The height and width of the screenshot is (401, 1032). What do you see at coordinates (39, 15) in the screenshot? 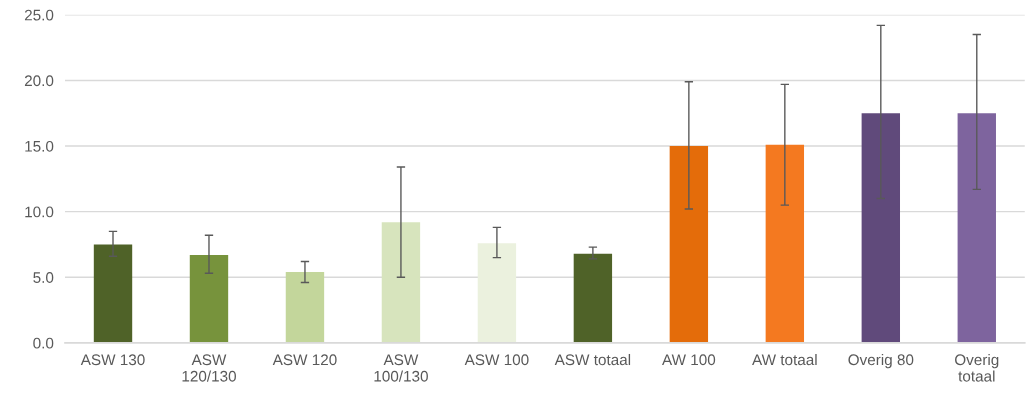
I see `y-tick-label: 25.0` at bounding box center [39, 15].